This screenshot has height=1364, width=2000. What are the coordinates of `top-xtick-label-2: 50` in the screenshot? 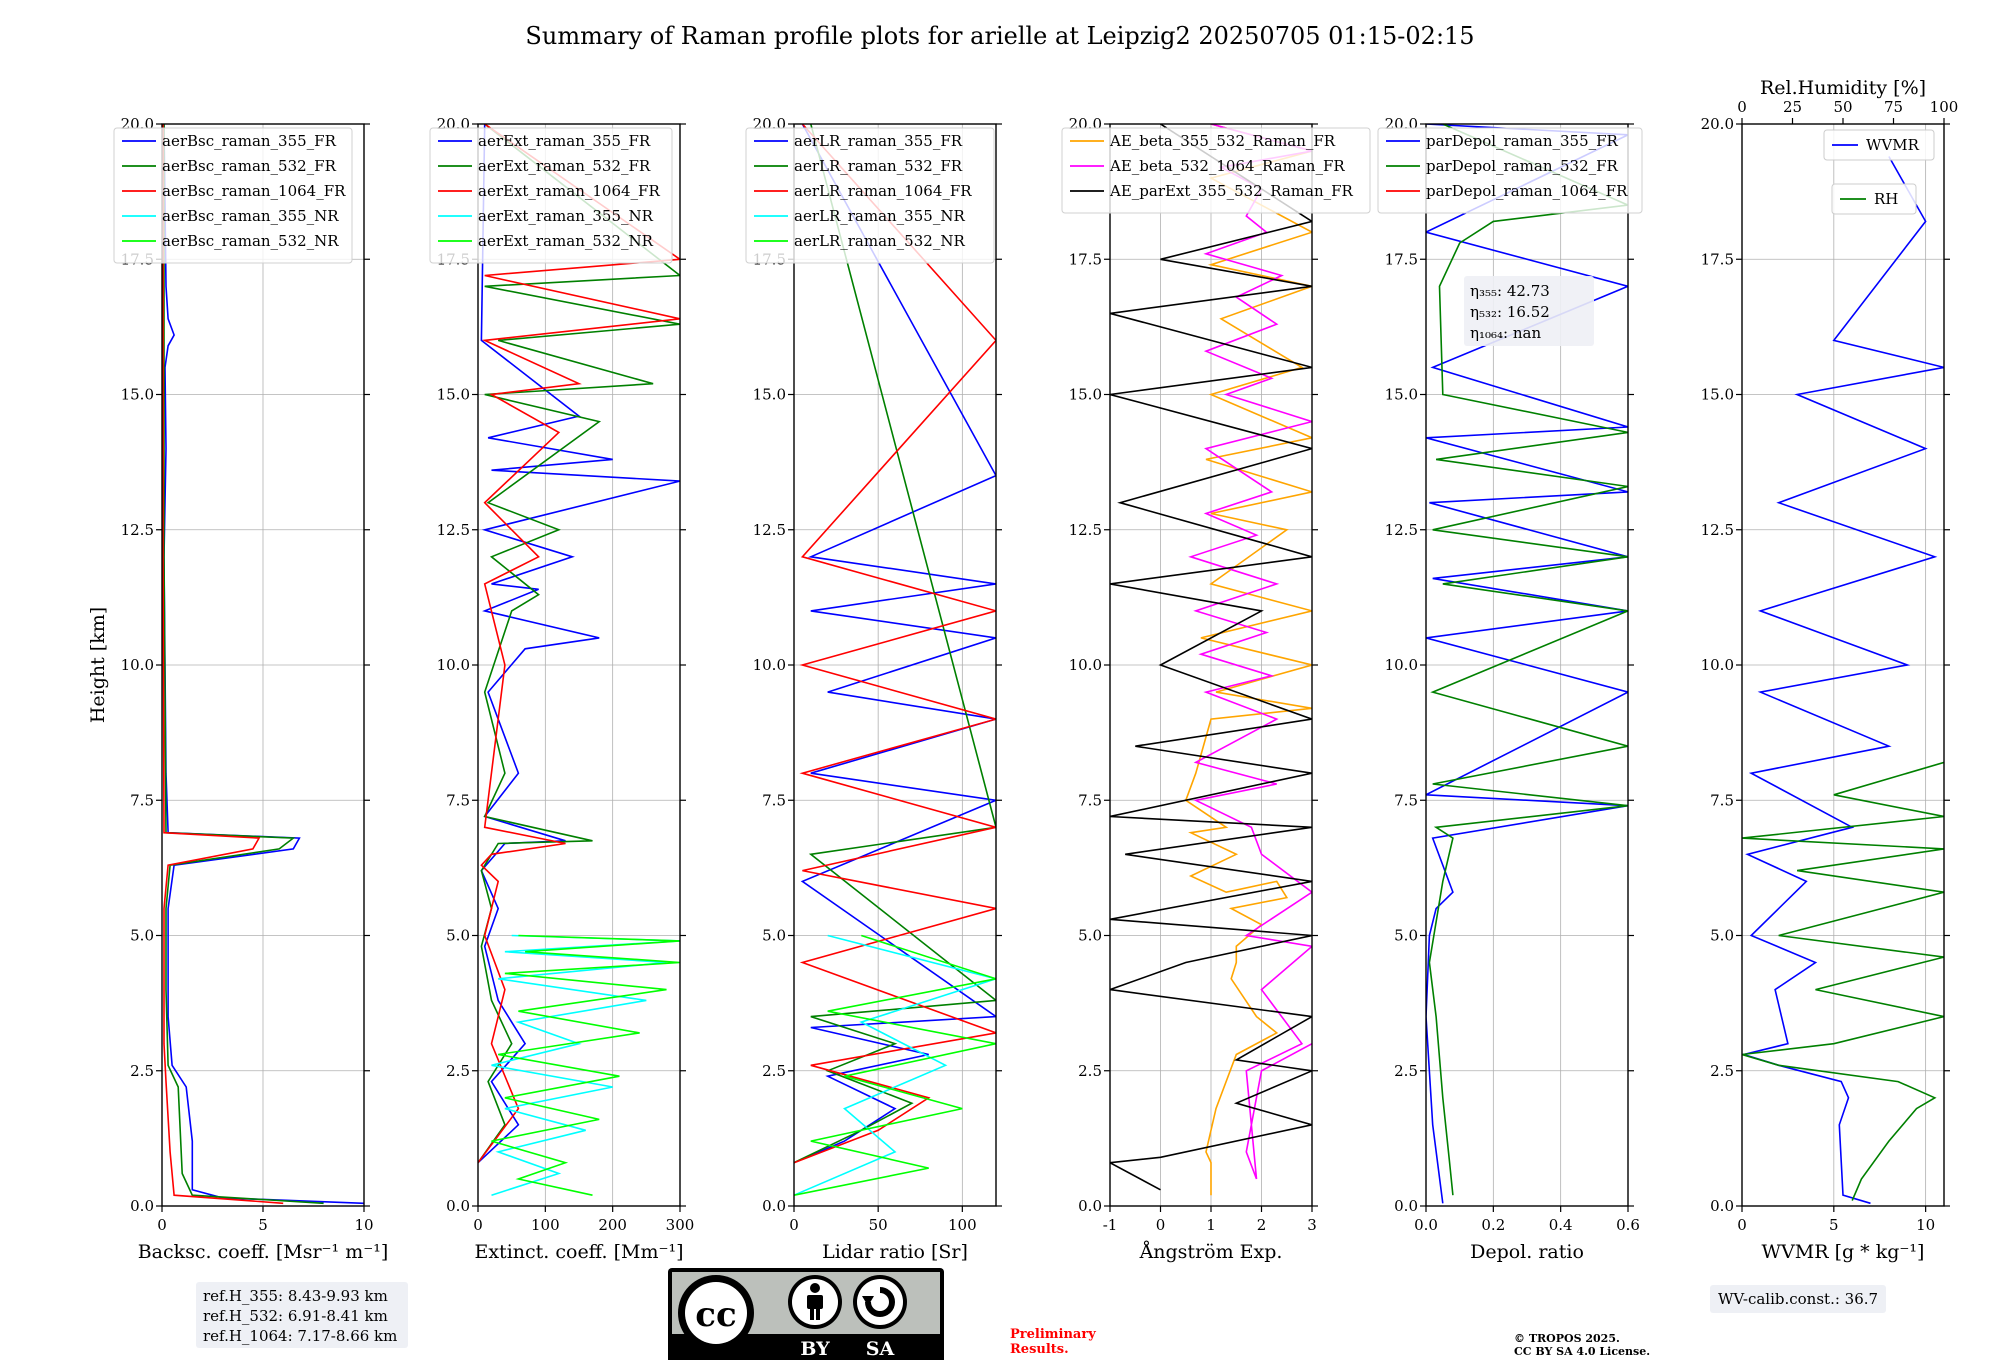 It's located at (1842, 107).